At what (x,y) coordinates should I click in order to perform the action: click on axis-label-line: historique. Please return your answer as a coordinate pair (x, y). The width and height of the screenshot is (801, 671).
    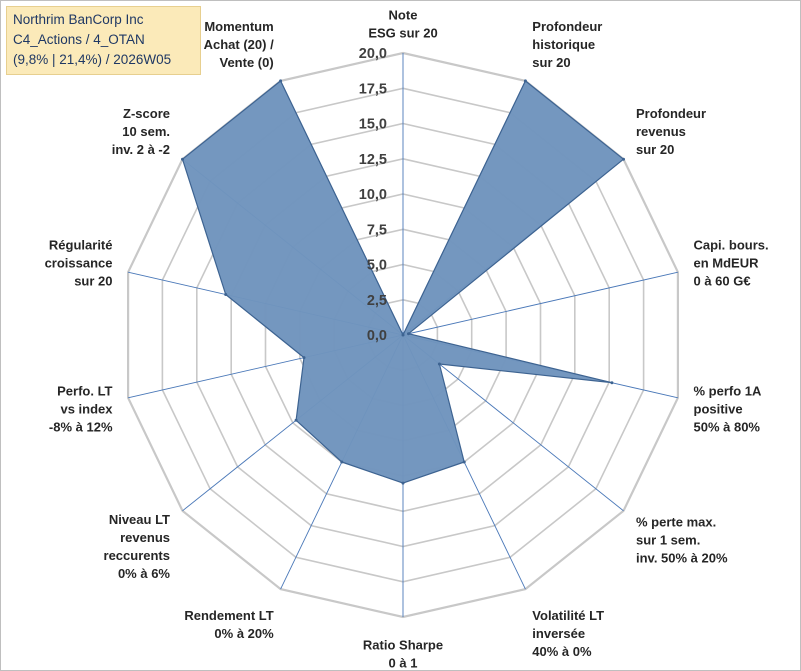
    Looking at the image, I should click on (563, 44).